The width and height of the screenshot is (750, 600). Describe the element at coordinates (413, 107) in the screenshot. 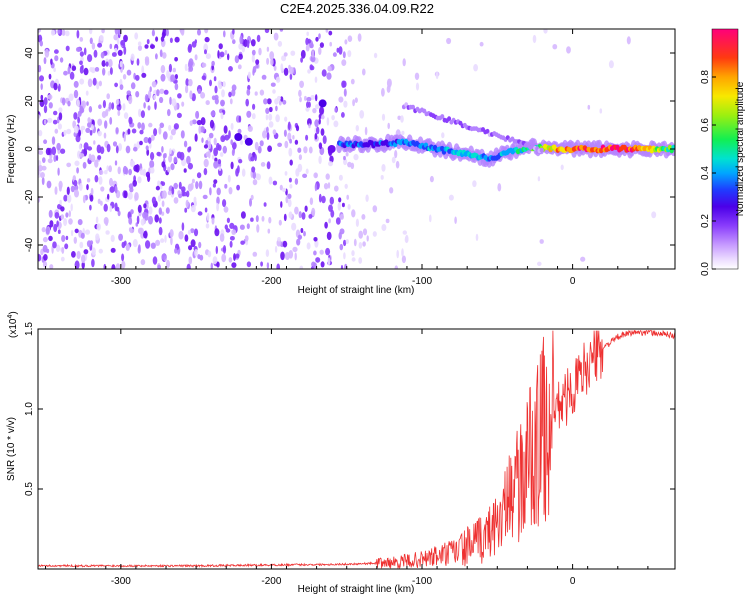

I see `ridge-branch-point` at that location.